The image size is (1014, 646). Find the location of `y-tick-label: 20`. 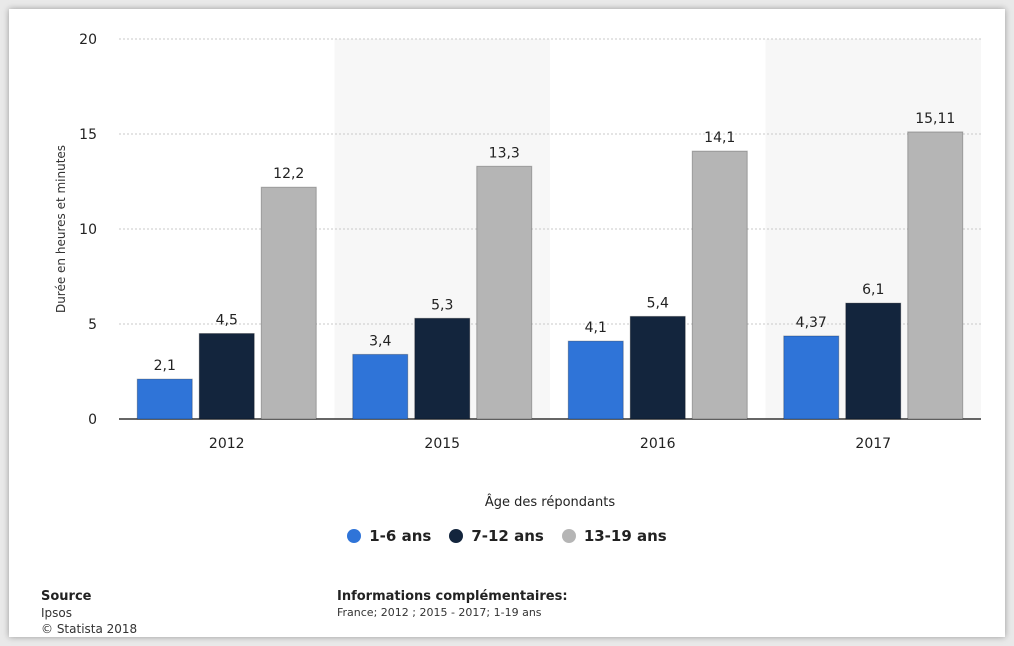

y-tick-label: 20 is located at coordinates (88, 40).